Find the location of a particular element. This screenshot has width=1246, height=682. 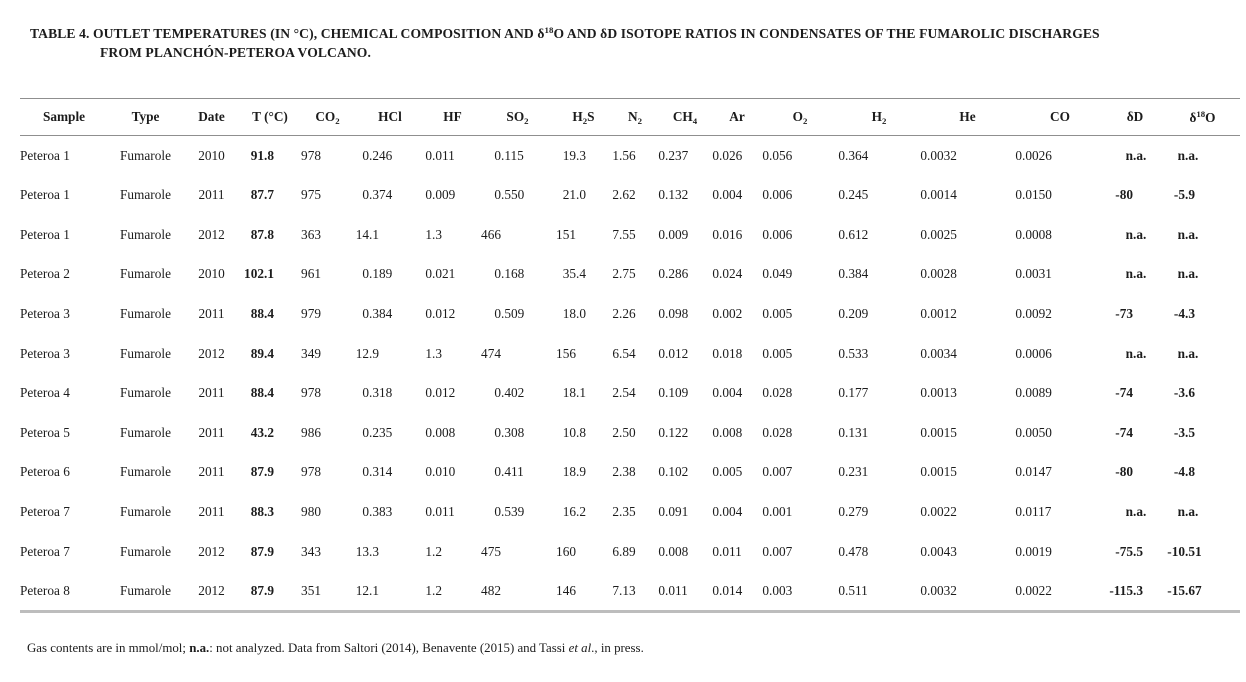

cell-h2: 0.612 is located at coordinates (853, 234).